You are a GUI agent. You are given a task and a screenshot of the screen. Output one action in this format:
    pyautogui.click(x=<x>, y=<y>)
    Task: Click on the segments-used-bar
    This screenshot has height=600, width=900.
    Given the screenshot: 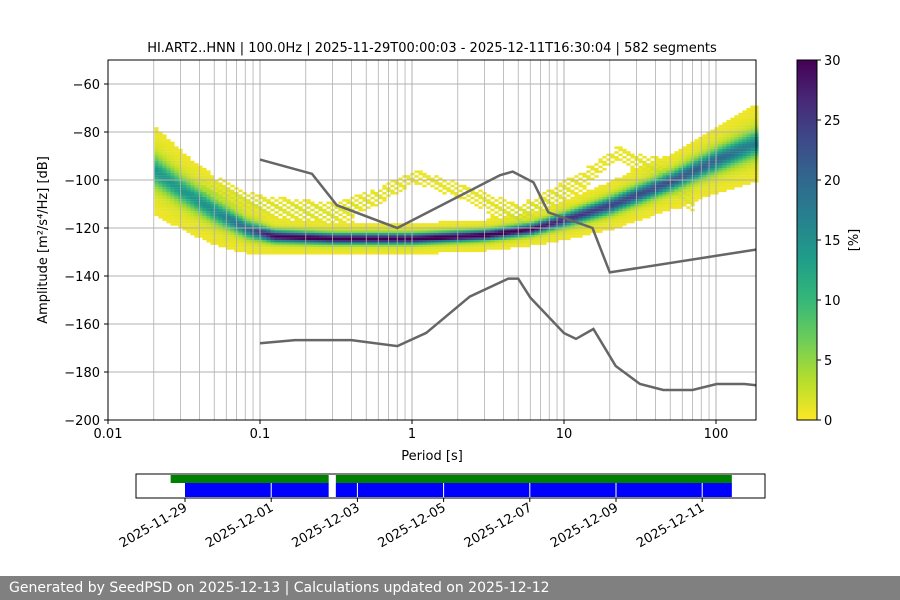 What is the action you would take?
    pyautogui.click(x=533, y=490)
    